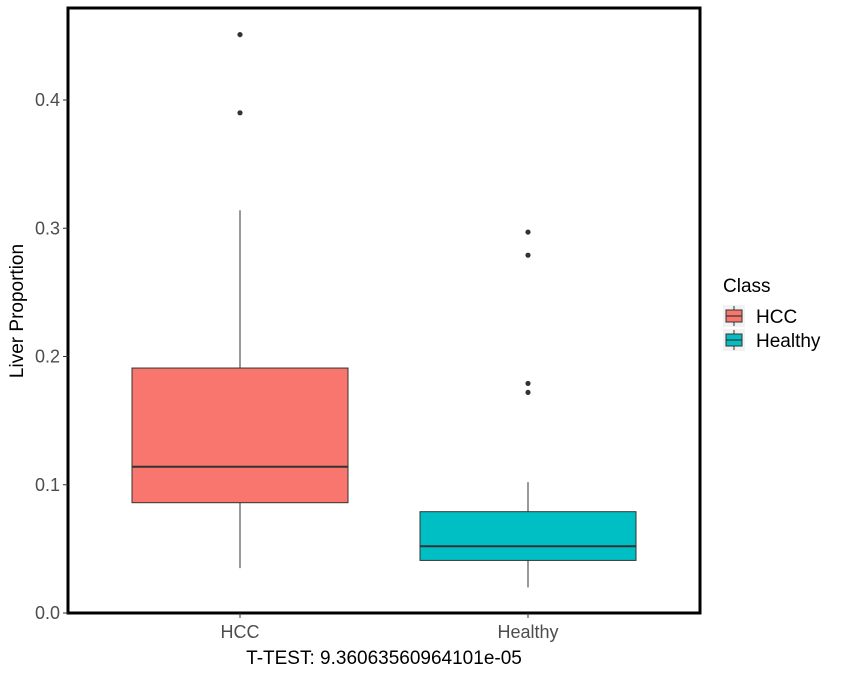 The image size is (842, 673). I want to click on legend-label: Healthy, so click(788, 341).